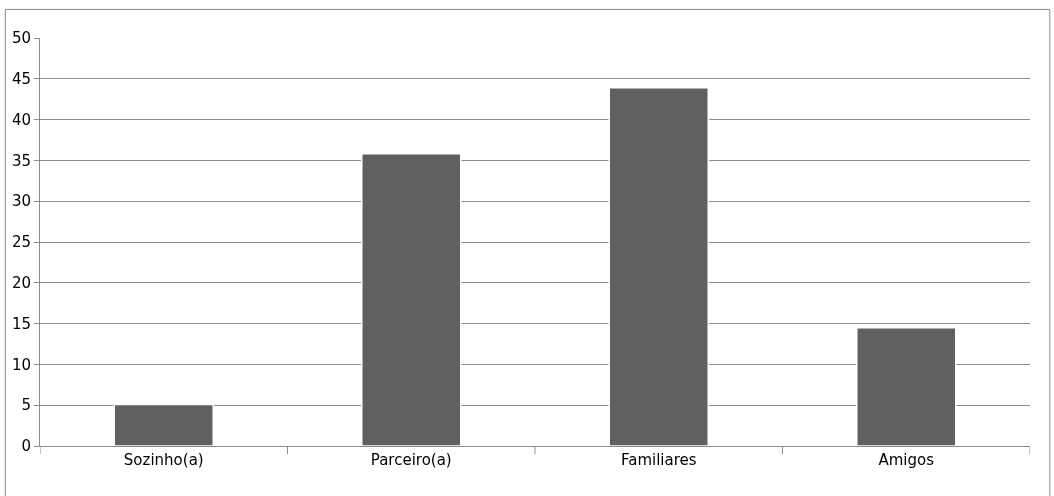 Image resolution: width=1054 pixels, height=496 pixels. I want to click on x-tick-label: Familiares, so click(658, 460).